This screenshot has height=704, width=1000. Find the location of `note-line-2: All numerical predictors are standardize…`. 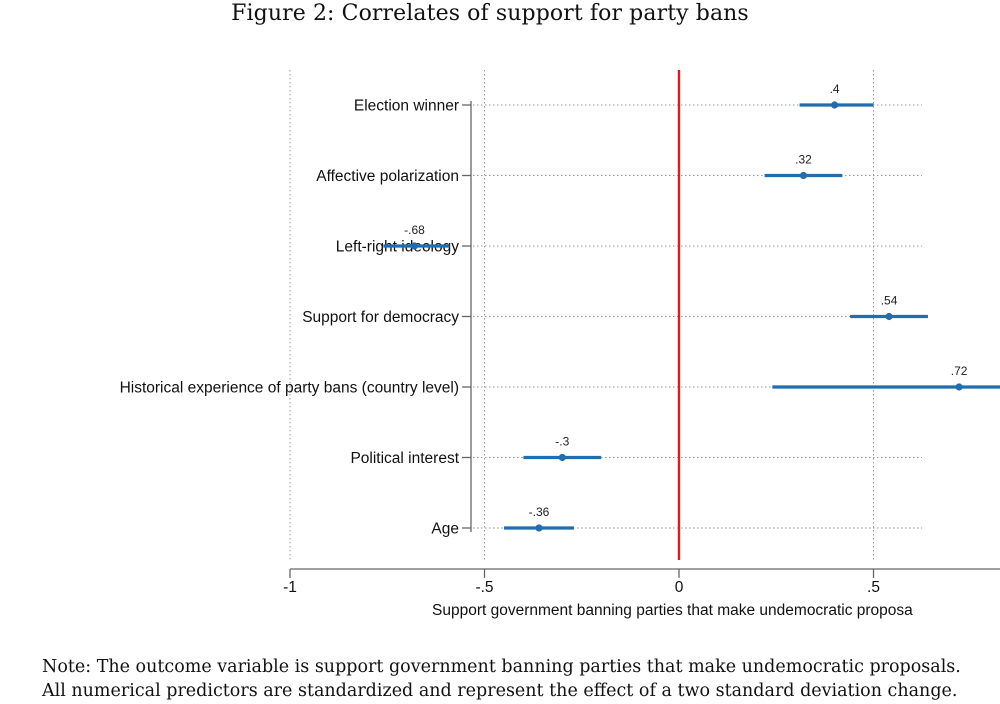

note-line-2: All numerical predictors are standardize… is located at coordinates (500, 691).